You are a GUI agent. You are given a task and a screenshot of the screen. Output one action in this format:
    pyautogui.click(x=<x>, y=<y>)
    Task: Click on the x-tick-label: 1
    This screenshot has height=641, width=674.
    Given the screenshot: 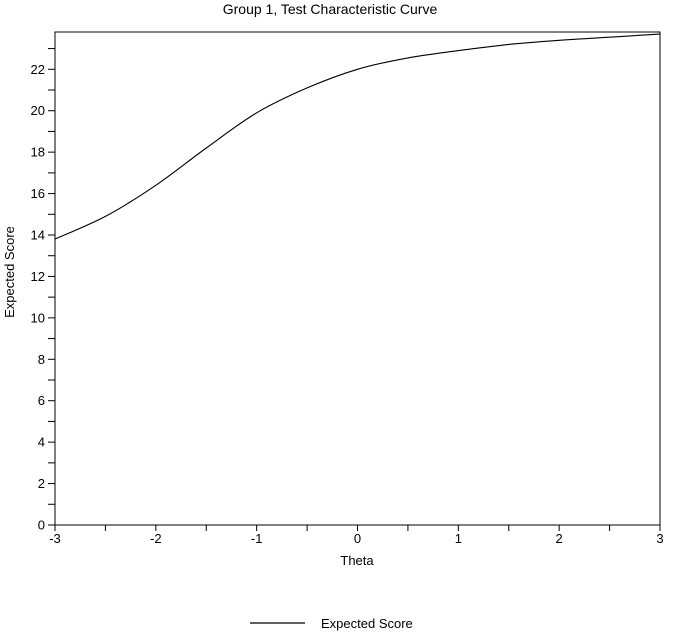 What is the action you would take?
    pyautogui.click(x=458, y=538)
    